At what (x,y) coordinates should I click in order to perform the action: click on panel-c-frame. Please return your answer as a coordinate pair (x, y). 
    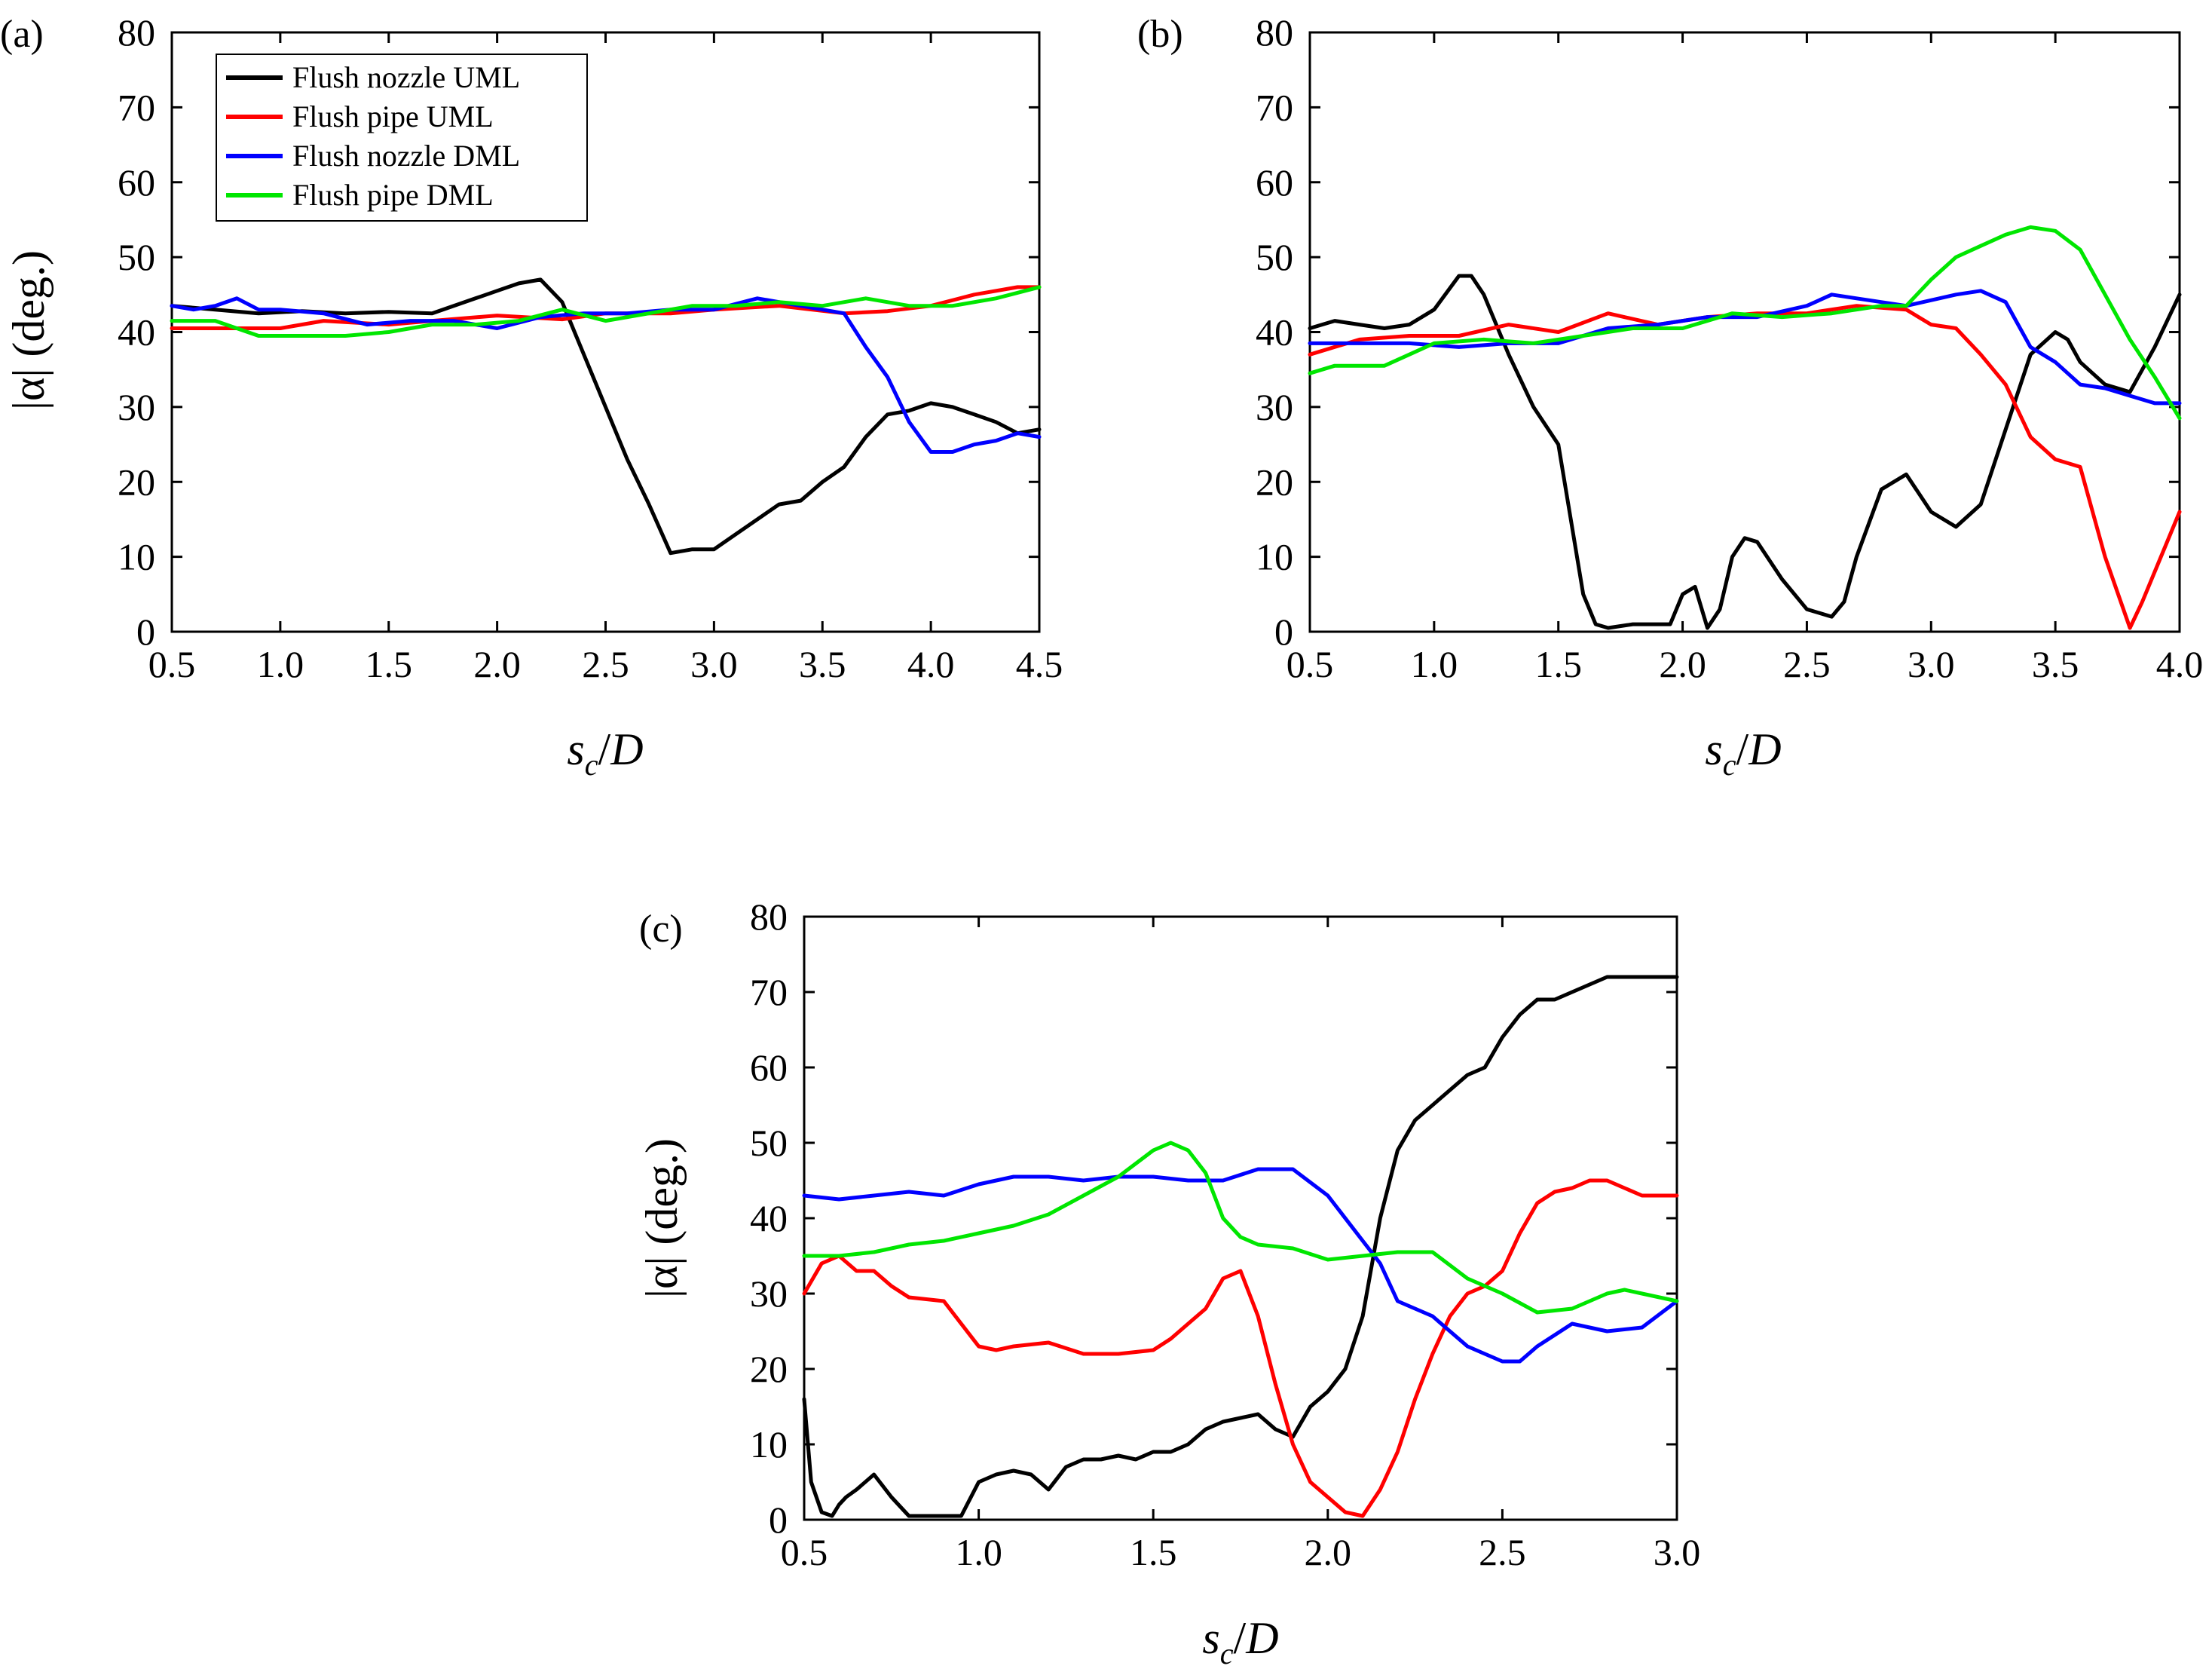
    Looking at the image, I should click on (1241, 1218).